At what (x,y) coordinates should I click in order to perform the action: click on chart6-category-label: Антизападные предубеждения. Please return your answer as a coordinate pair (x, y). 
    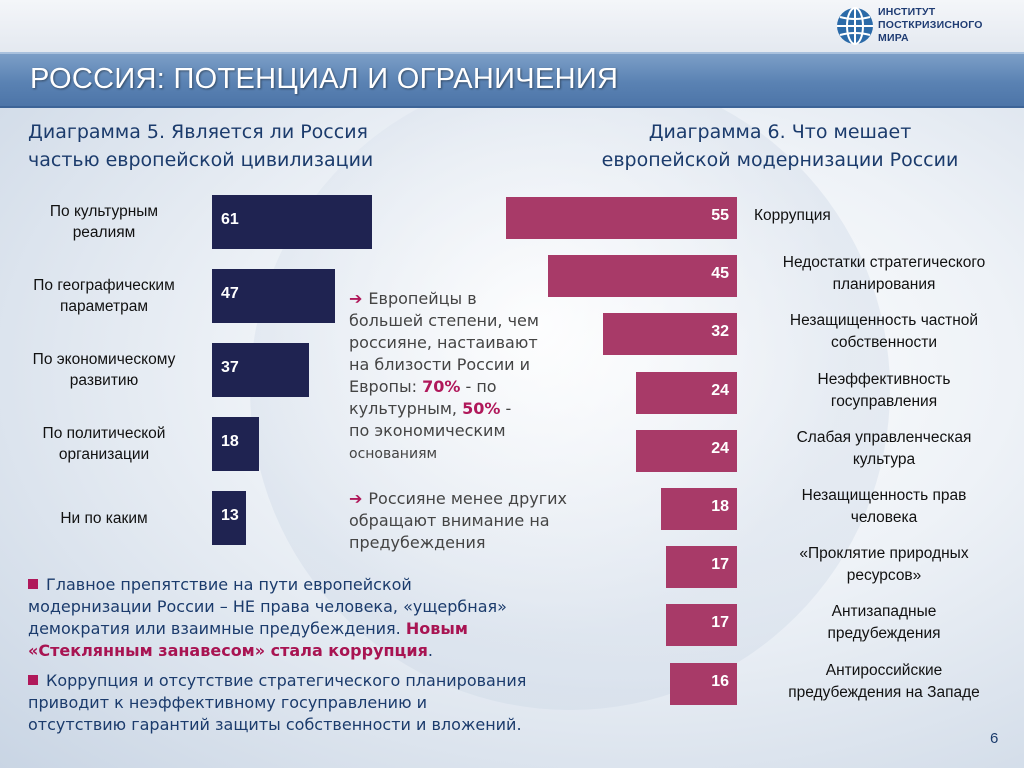
    Looking at the image, I should click on (884, 622).